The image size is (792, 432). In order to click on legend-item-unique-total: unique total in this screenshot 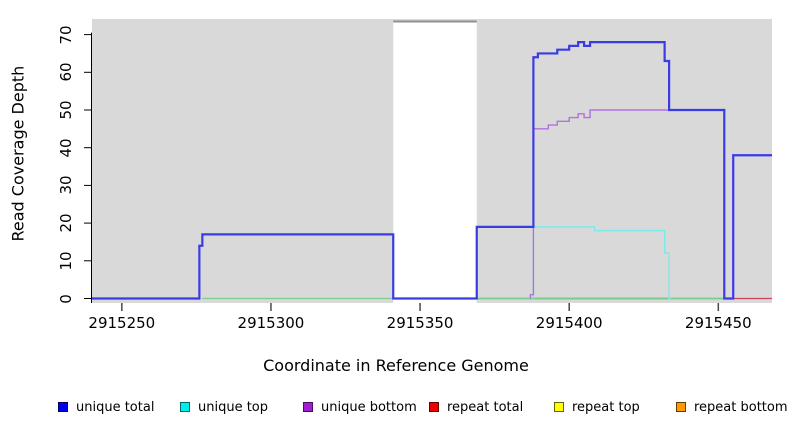, I will do `click(106, 407)`.